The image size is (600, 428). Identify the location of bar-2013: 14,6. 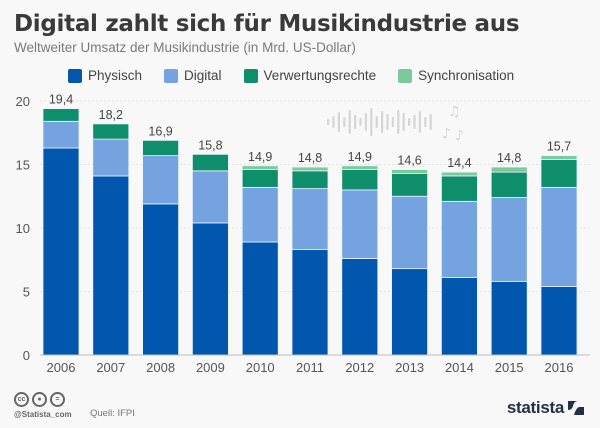
(410, 255).